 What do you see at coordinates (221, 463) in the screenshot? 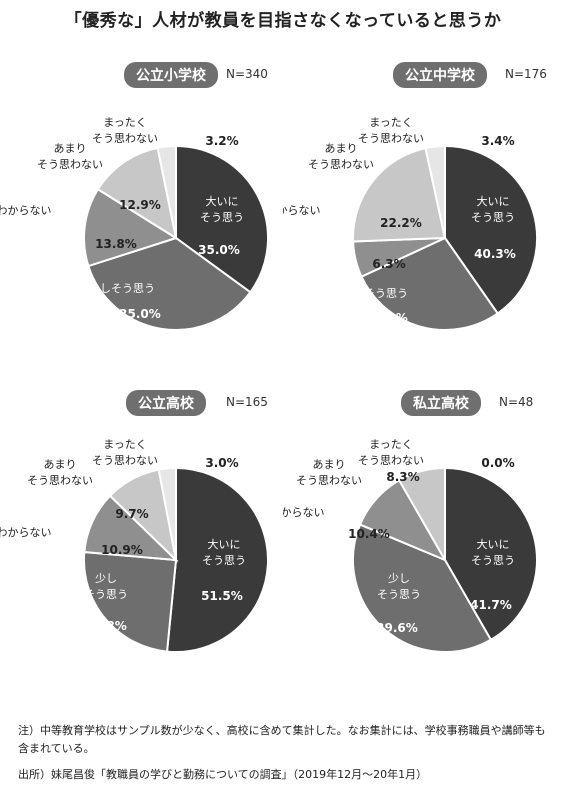
I see `slice-percentage: 3.0%` at bounding box center [221, 463].